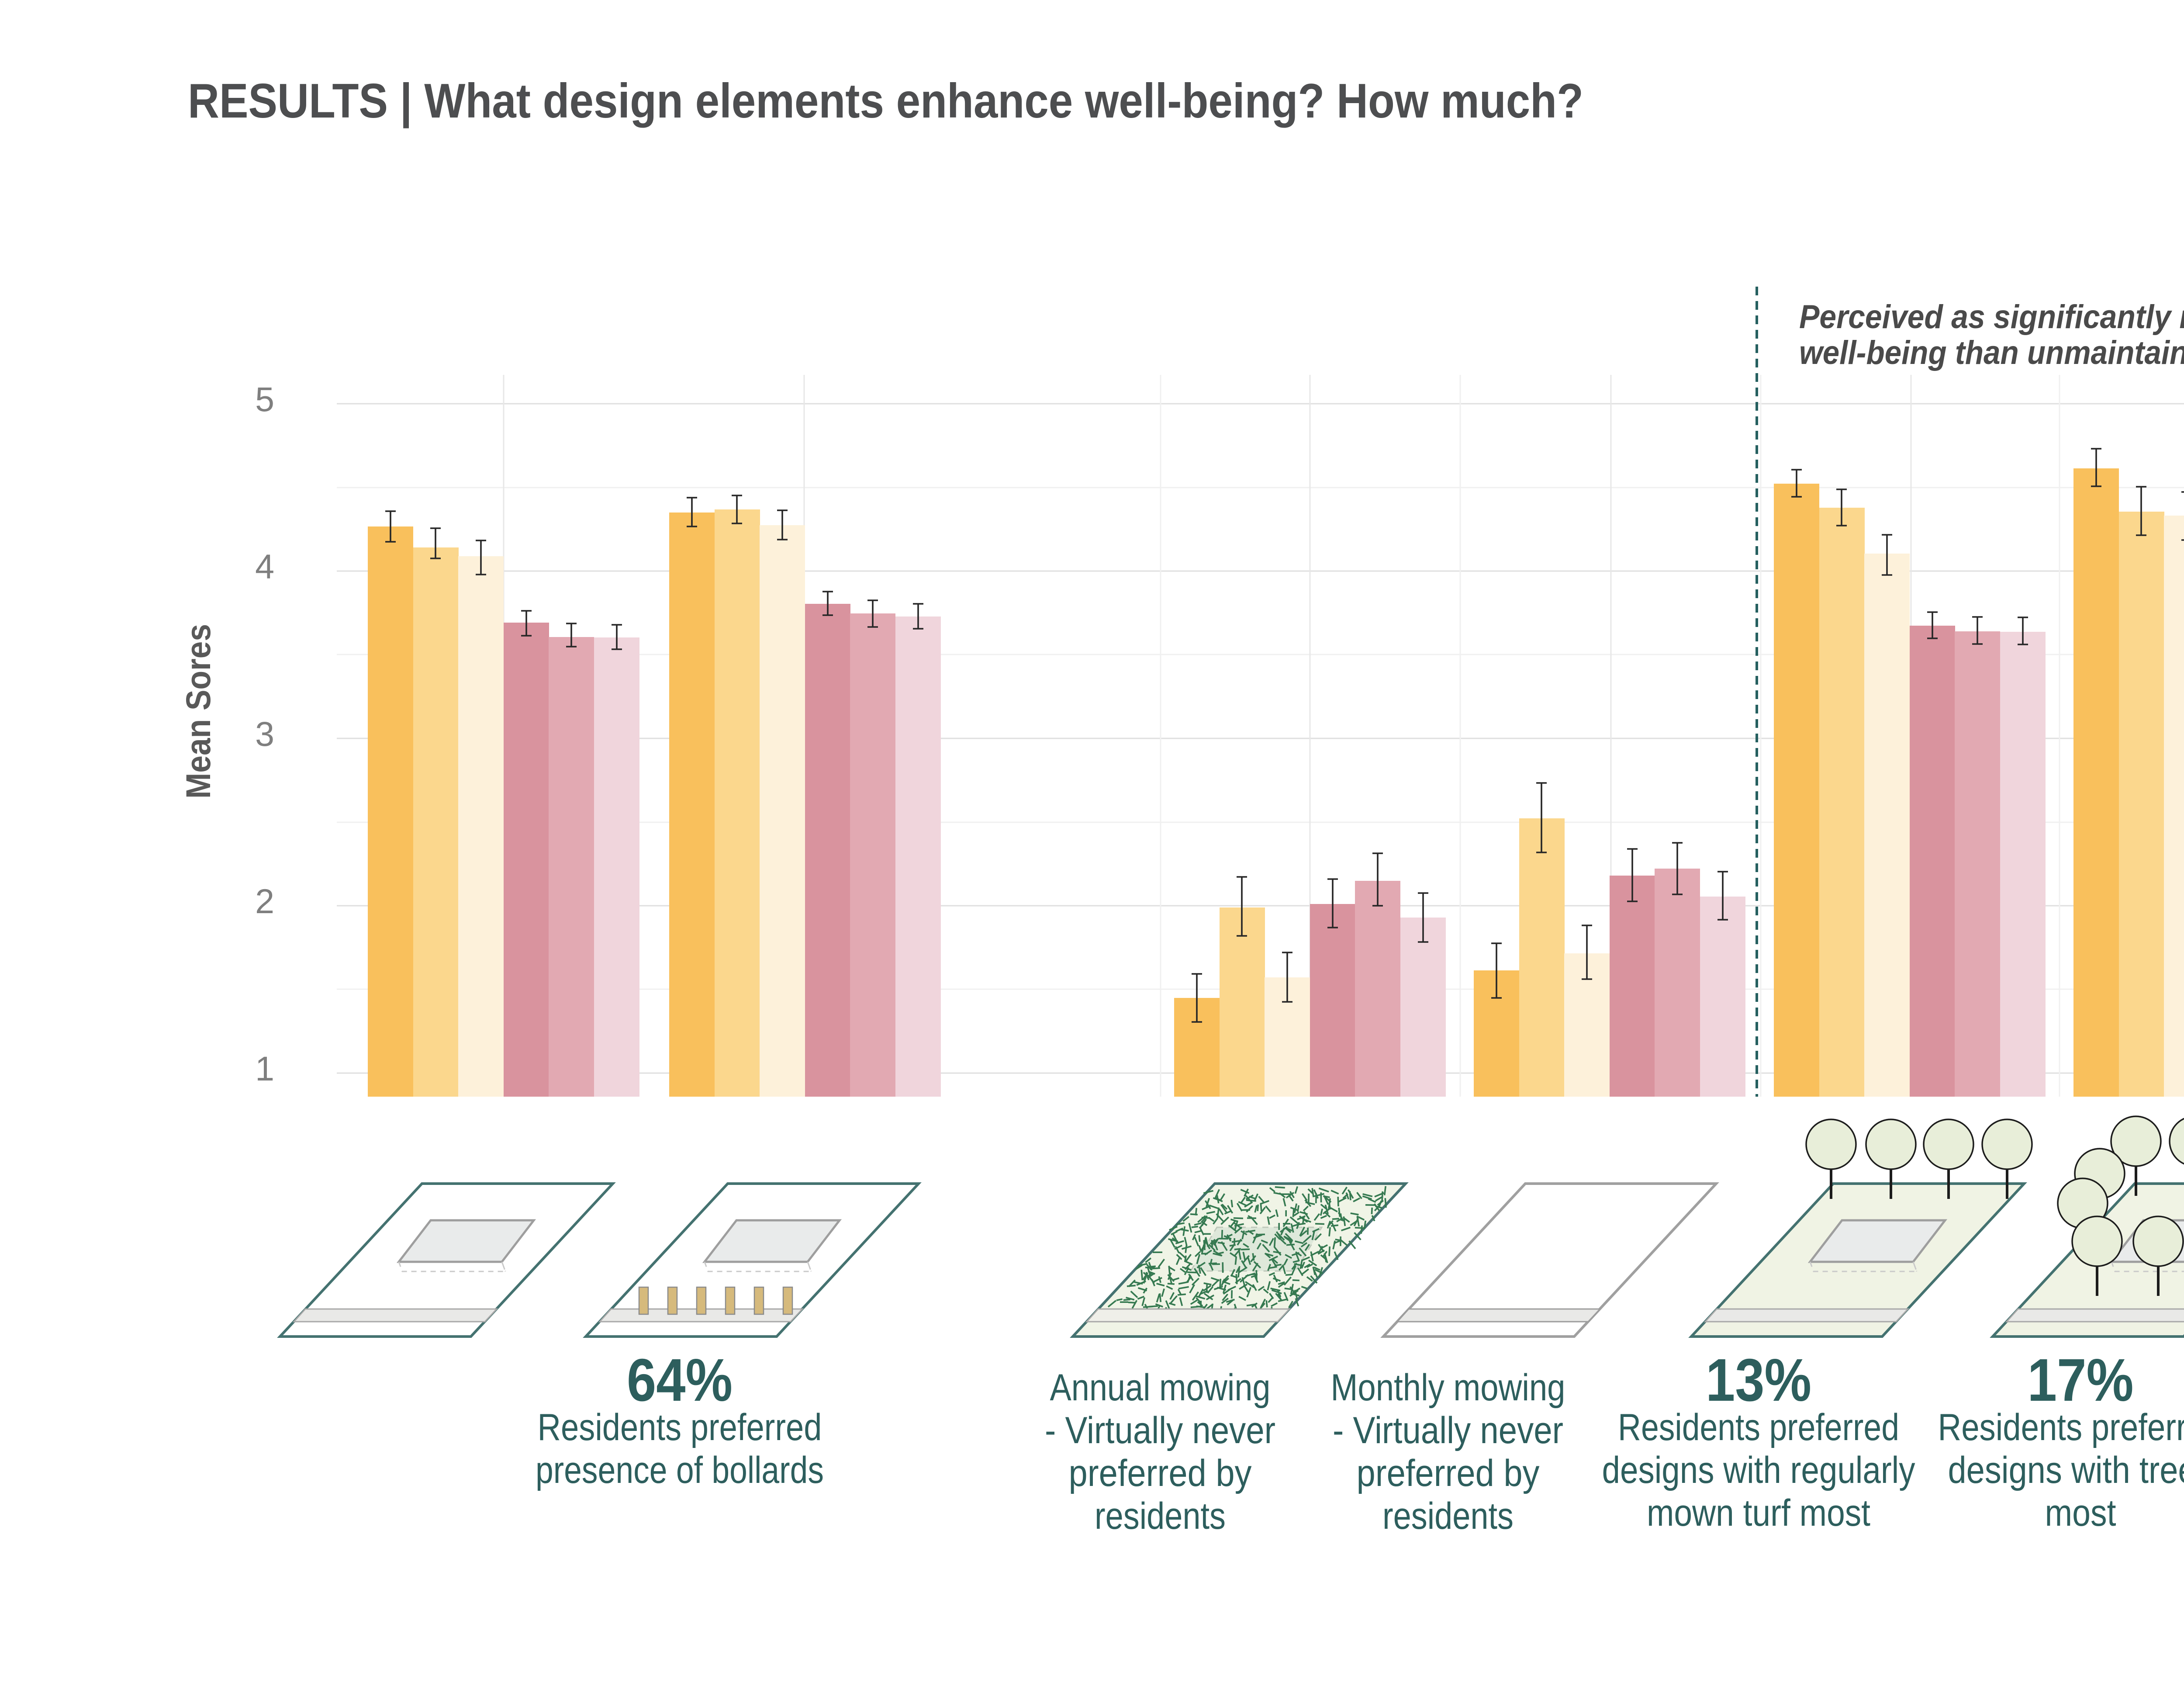 The width and height of the screenshot is (2184, 1690). What do you see at coordinates (2081, 1380) in the screenshot?
I see `svg-text: 17%` at bounding box center [2081, 1380].